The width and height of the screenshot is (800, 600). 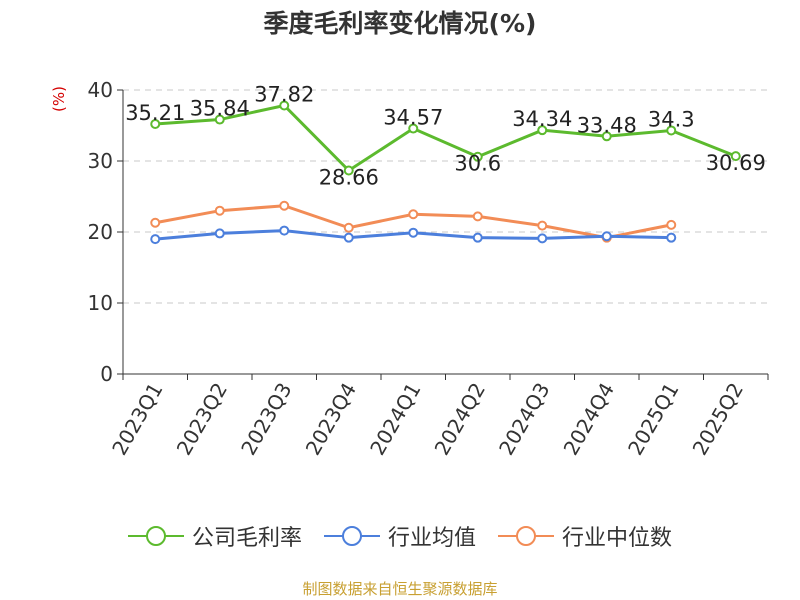 I want to click on legend: 公司毛利率 行业均值 行业中位数, so click(x=400, y=536).